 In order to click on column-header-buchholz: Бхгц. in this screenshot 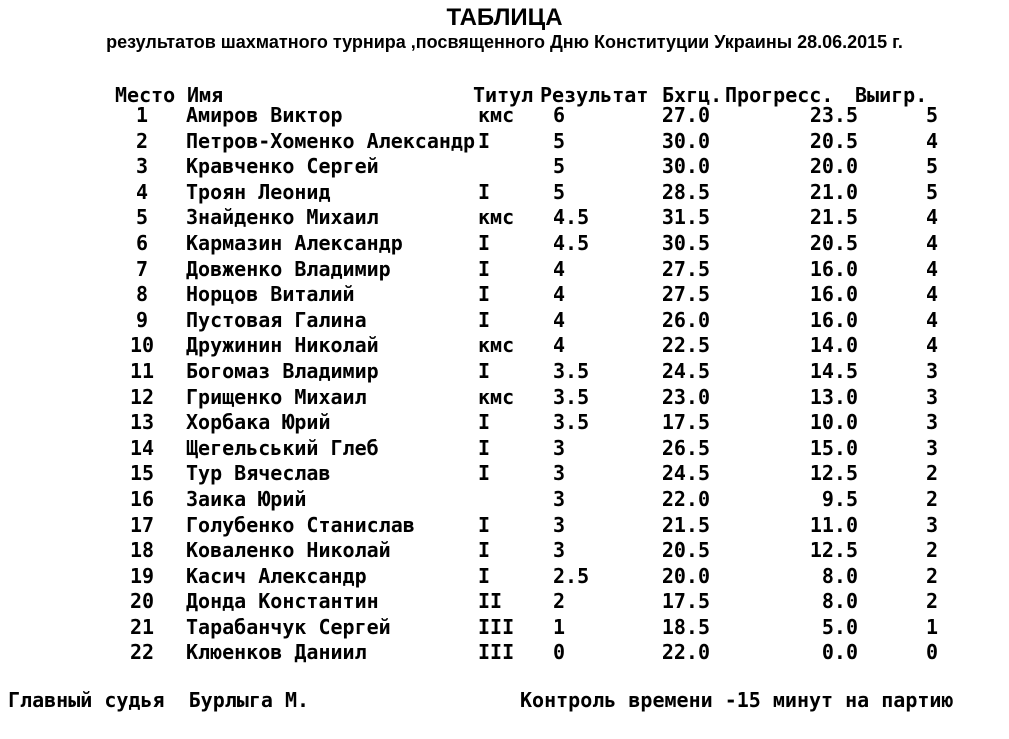, I will do `click(692, 95)`.